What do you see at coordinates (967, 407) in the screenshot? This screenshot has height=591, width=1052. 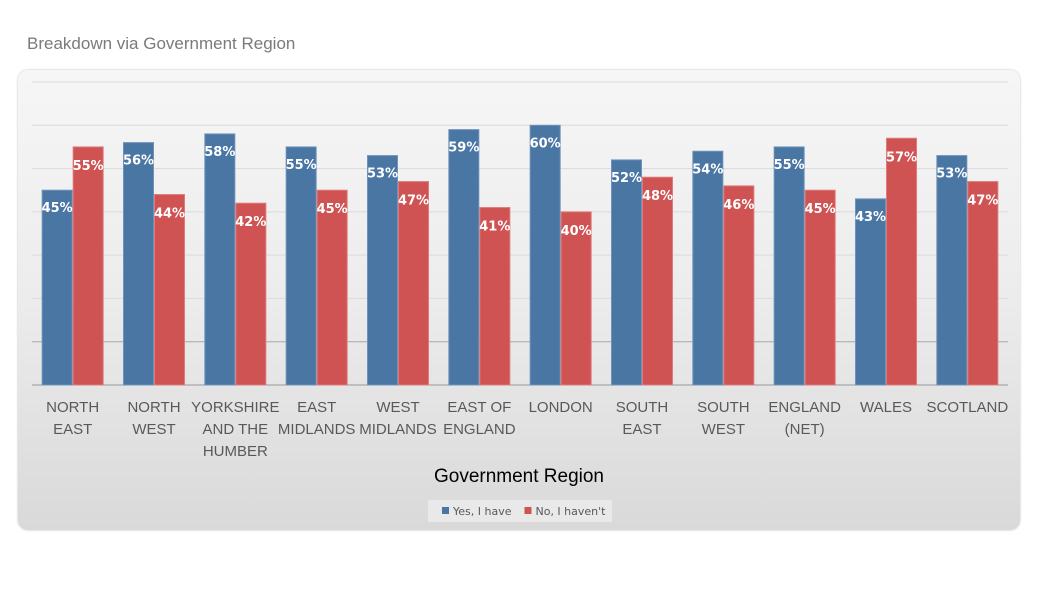 I see `x-tick-label: SCOTLAND` at bounding box center [967, 407].